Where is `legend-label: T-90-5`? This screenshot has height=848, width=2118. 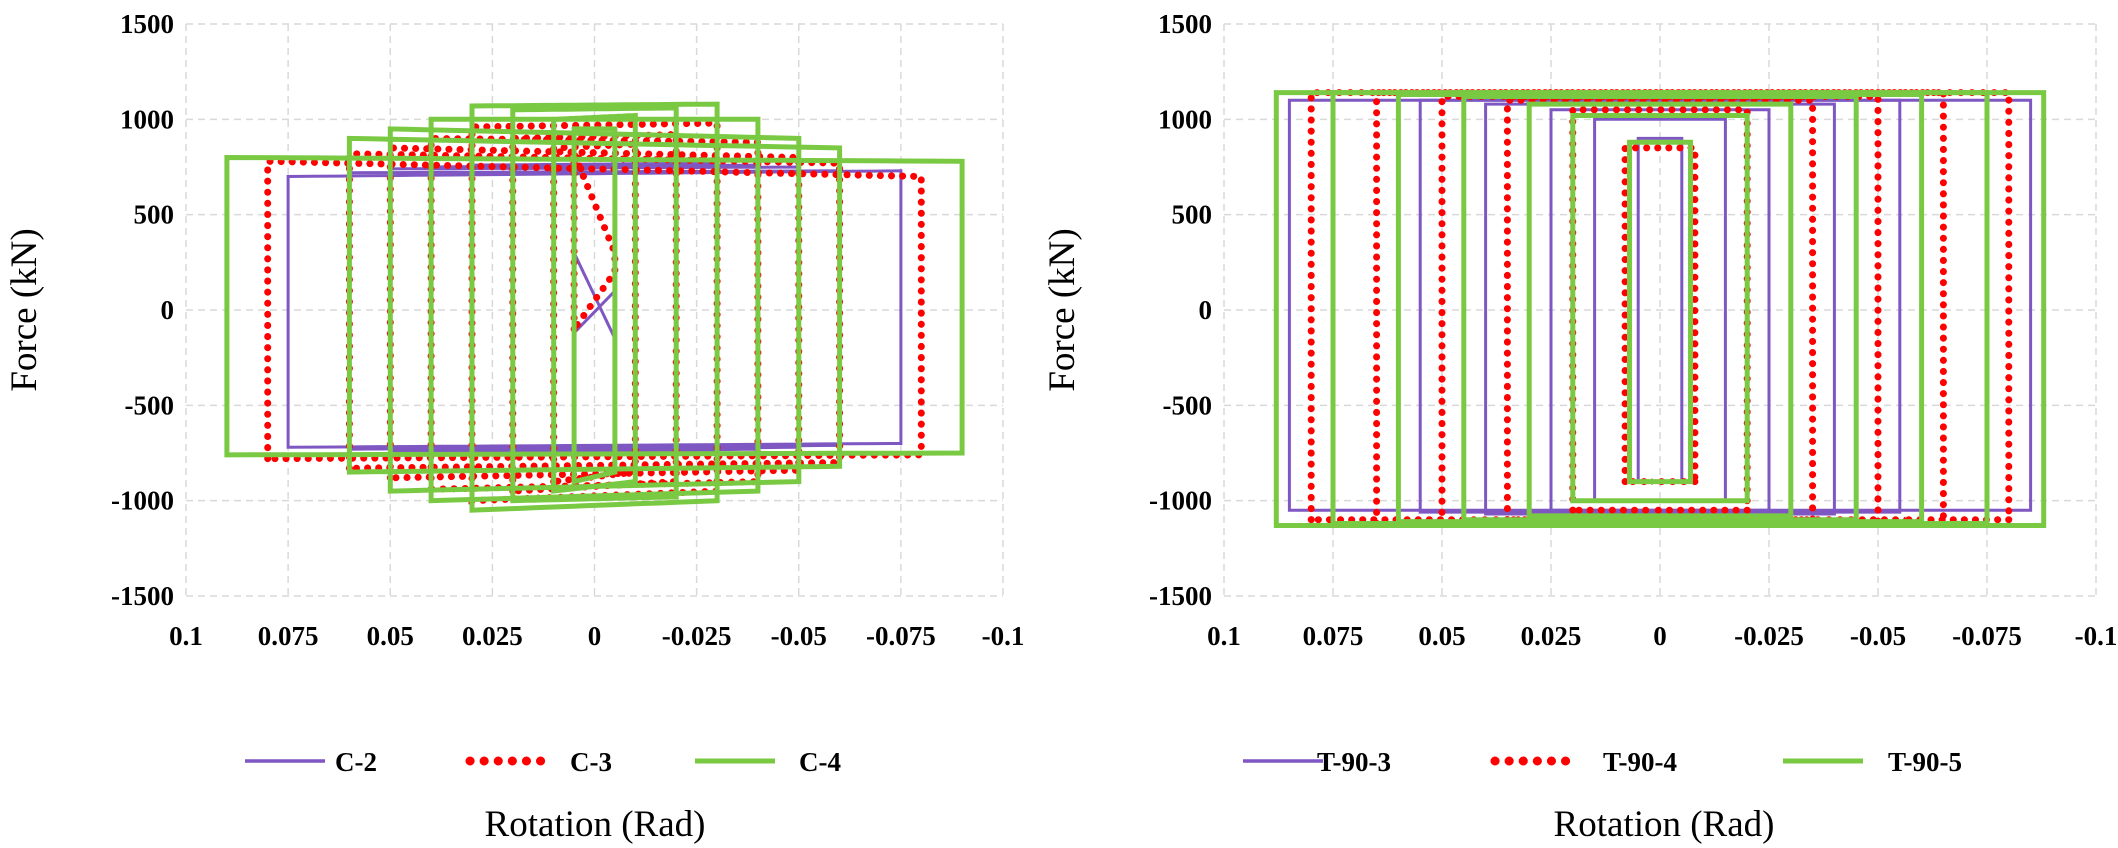
legend-label: T-90-5 is located at coordinates (1925, 762).